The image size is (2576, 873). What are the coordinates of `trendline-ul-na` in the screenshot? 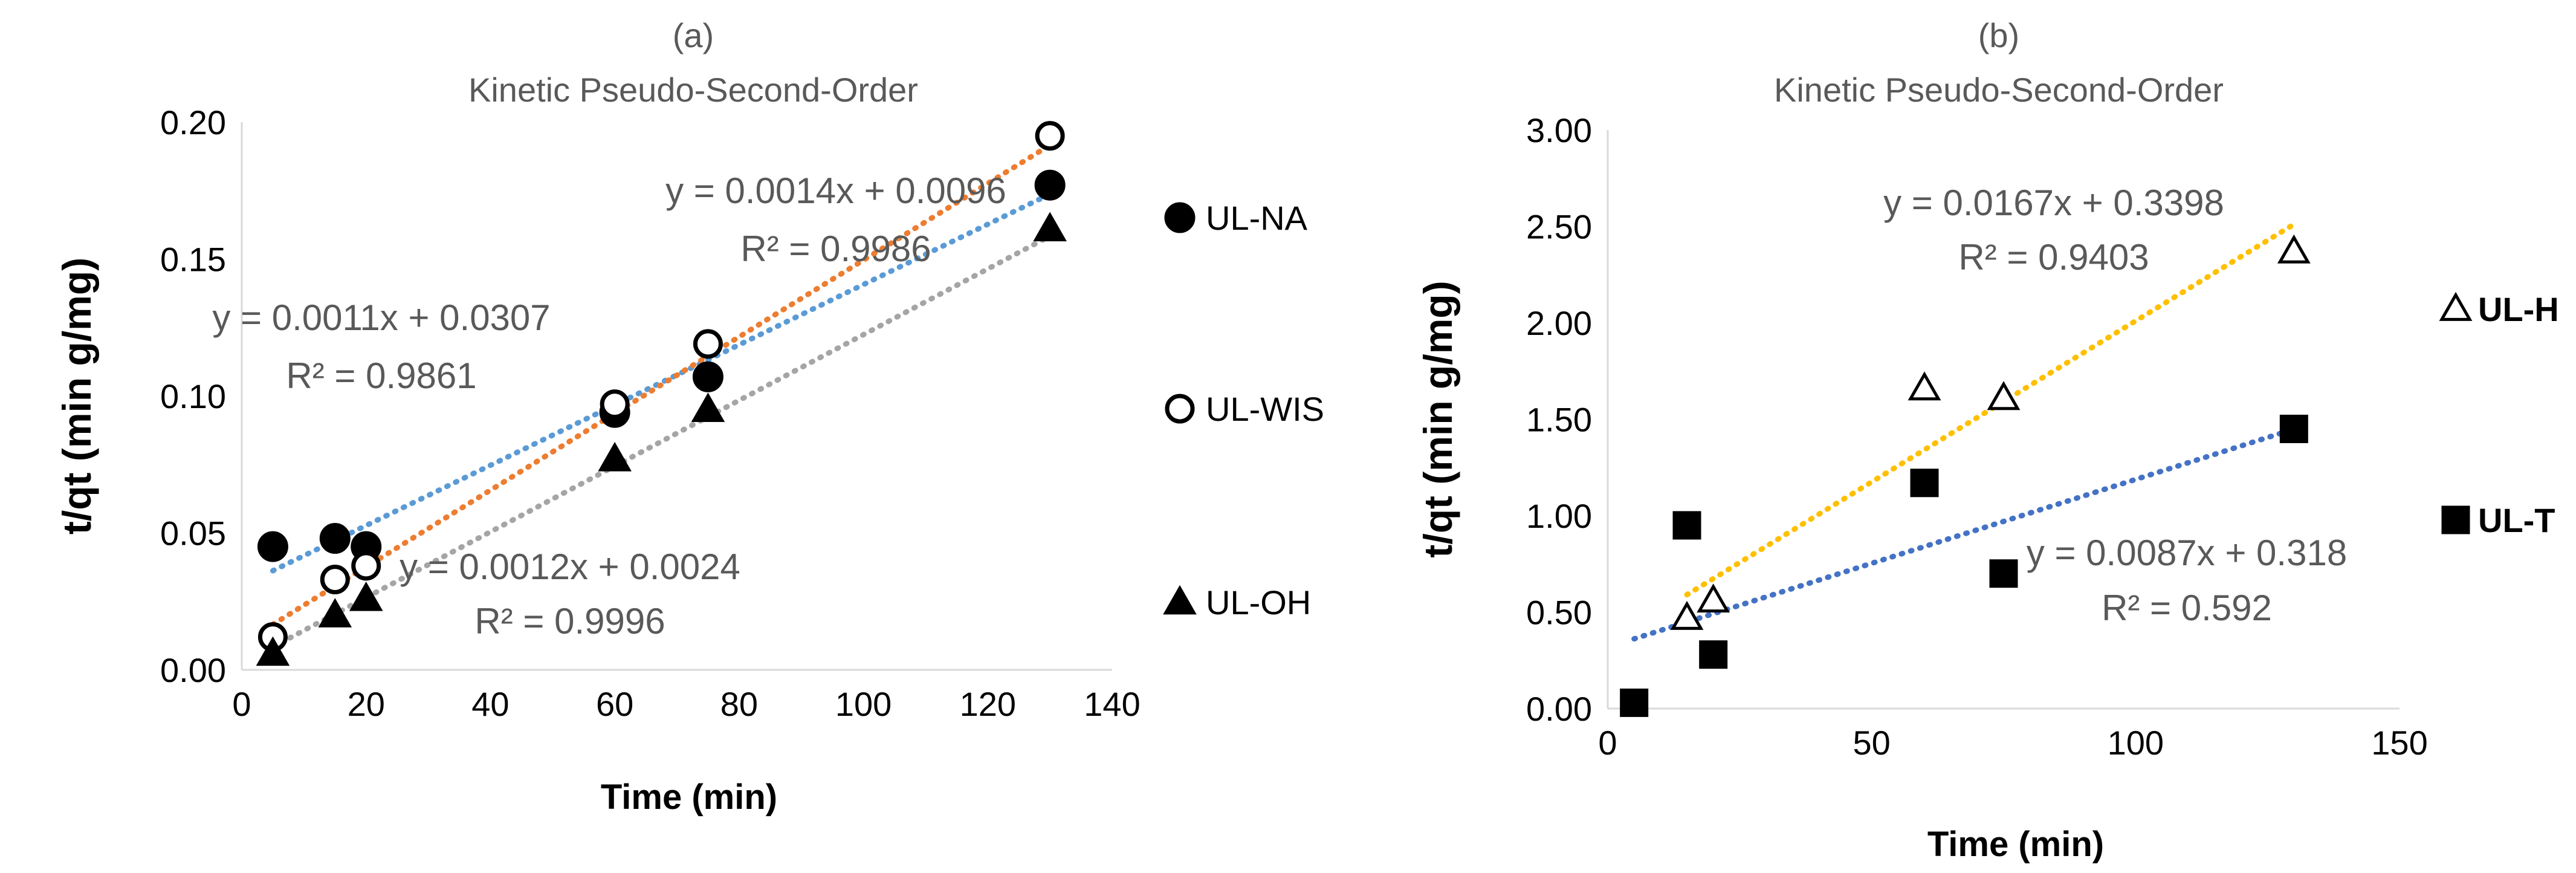 It's located at (661, 382).